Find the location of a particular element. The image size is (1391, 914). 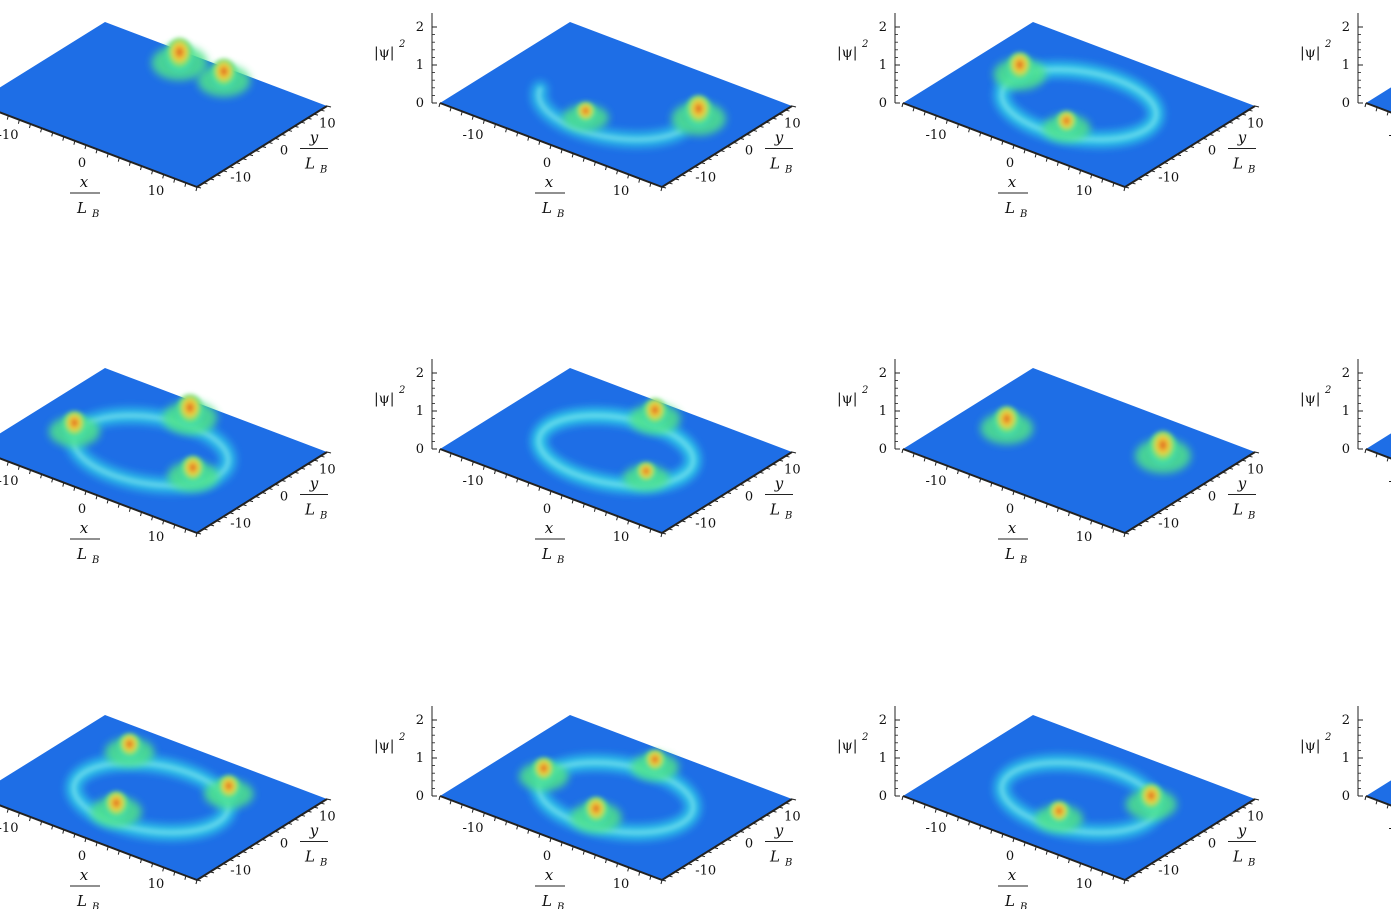

y-tick-label: 0 is located at coordinates (1212, 844).